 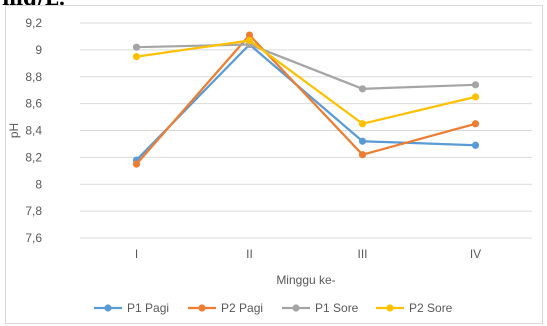 I want to click on x-tick-label: IV, so click(x=475, y=254).